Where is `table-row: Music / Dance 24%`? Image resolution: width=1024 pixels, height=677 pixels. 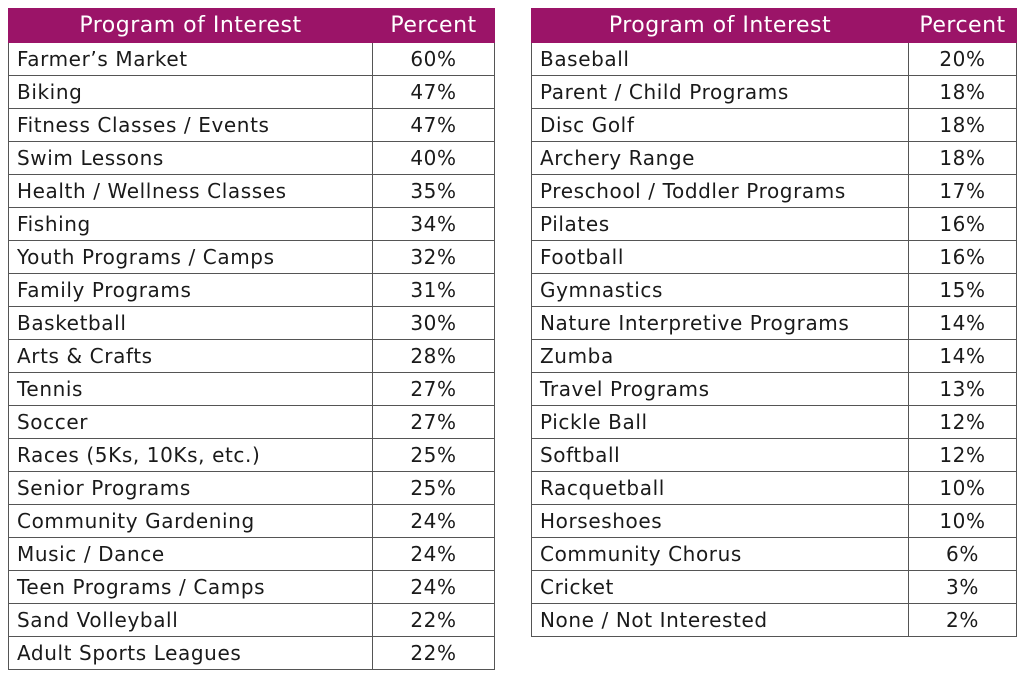
table-row: Music / Dance 24% is located at coordinates (251, 554).